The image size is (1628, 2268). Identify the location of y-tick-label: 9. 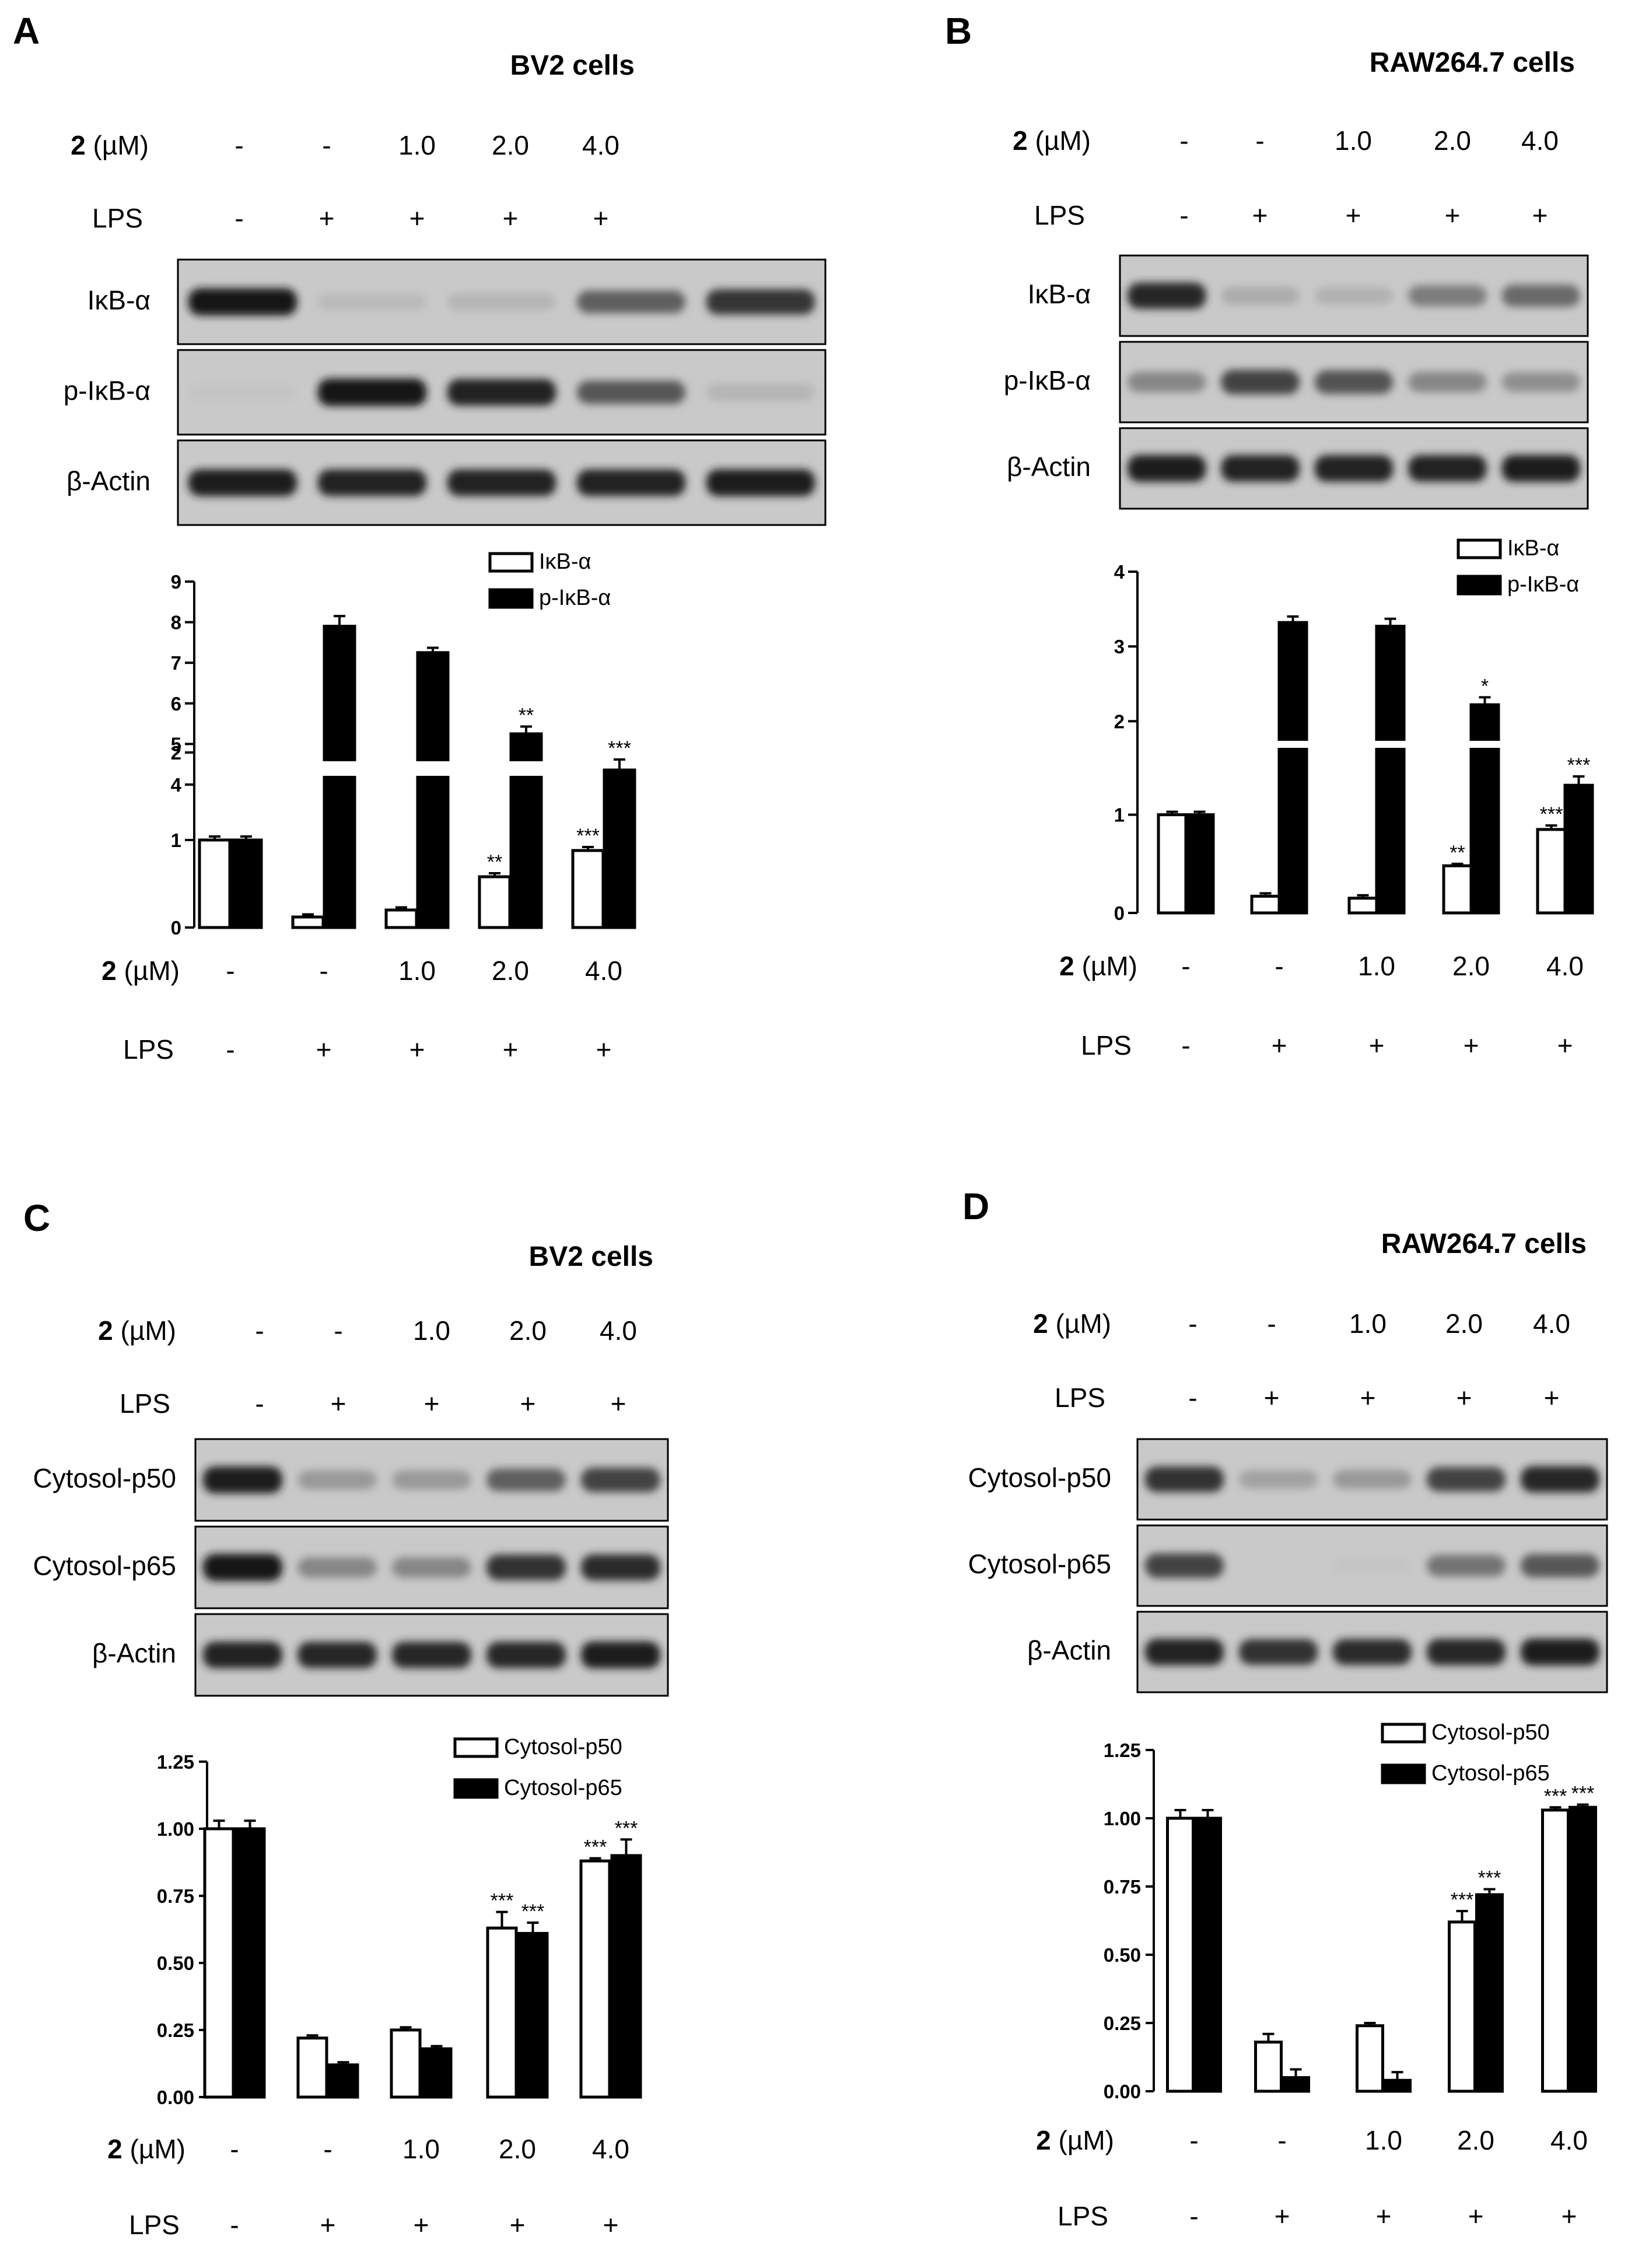
(176, 582).